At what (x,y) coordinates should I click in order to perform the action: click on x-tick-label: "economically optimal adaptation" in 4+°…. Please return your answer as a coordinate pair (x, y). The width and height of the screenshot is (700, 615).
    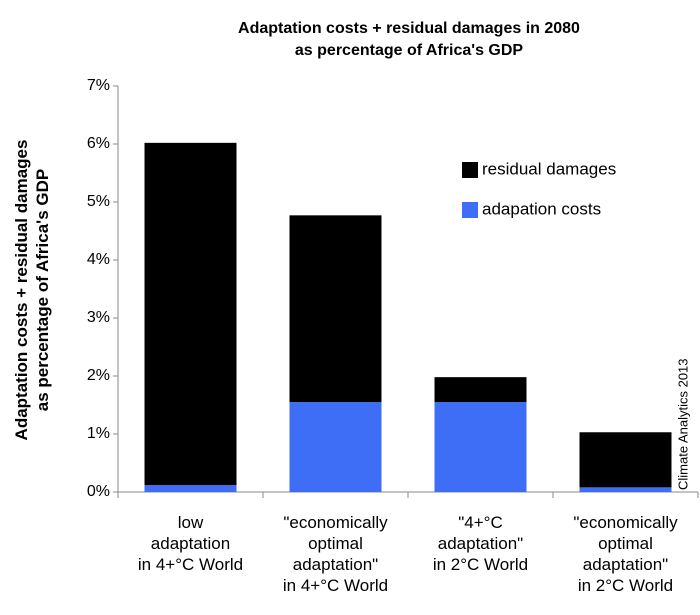
    Looking at the image, I should click on (335, 554).